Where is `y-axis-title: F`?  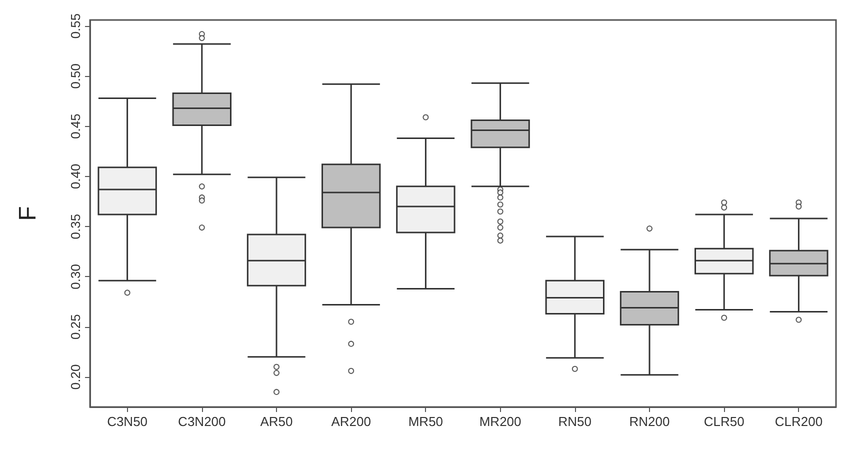
y-axis-title: F is located at coordinates (28, 213).